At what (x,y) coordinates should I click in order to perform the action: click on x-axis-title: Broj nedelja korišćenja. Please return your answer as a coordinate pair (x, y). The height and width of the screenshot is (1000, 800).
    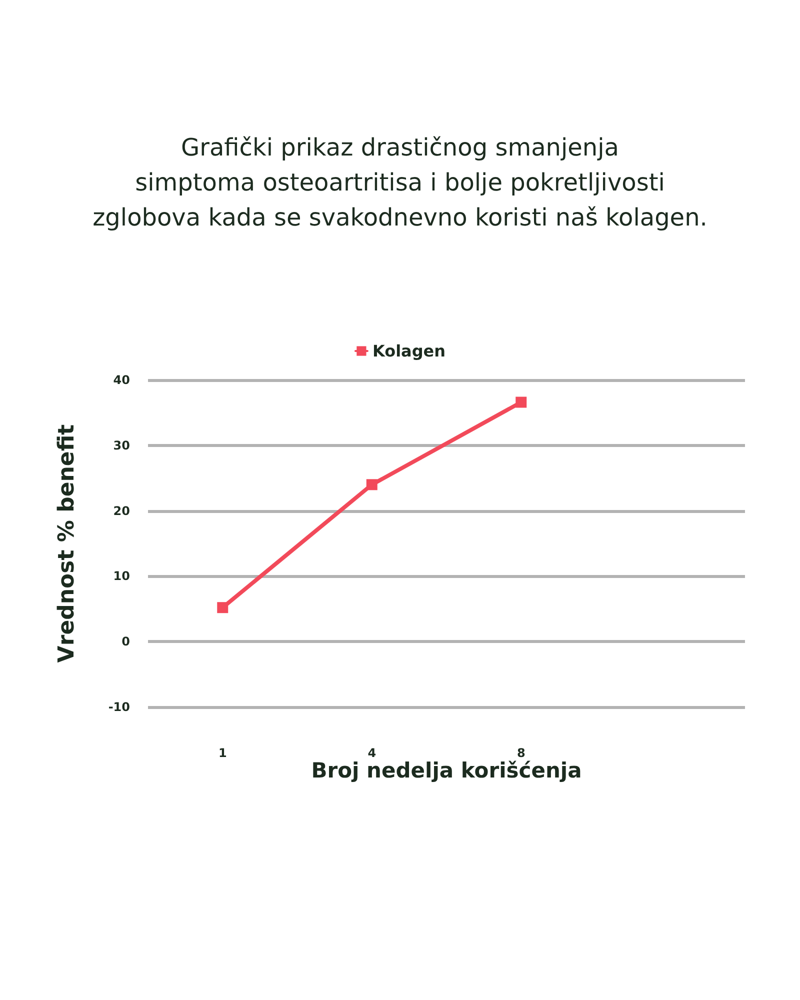
    Looking at the image, I should click on (446, 770).